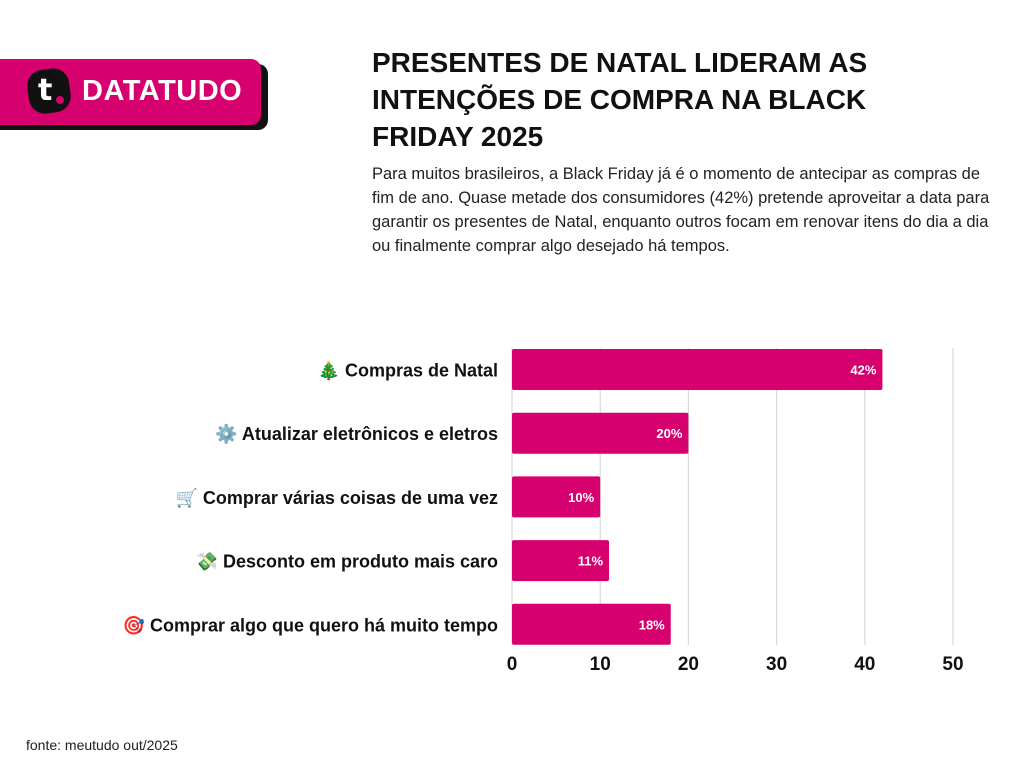  Describe the element at coordinates (591, 561) in the screenshot. I see `data-label: 11%` at that location.